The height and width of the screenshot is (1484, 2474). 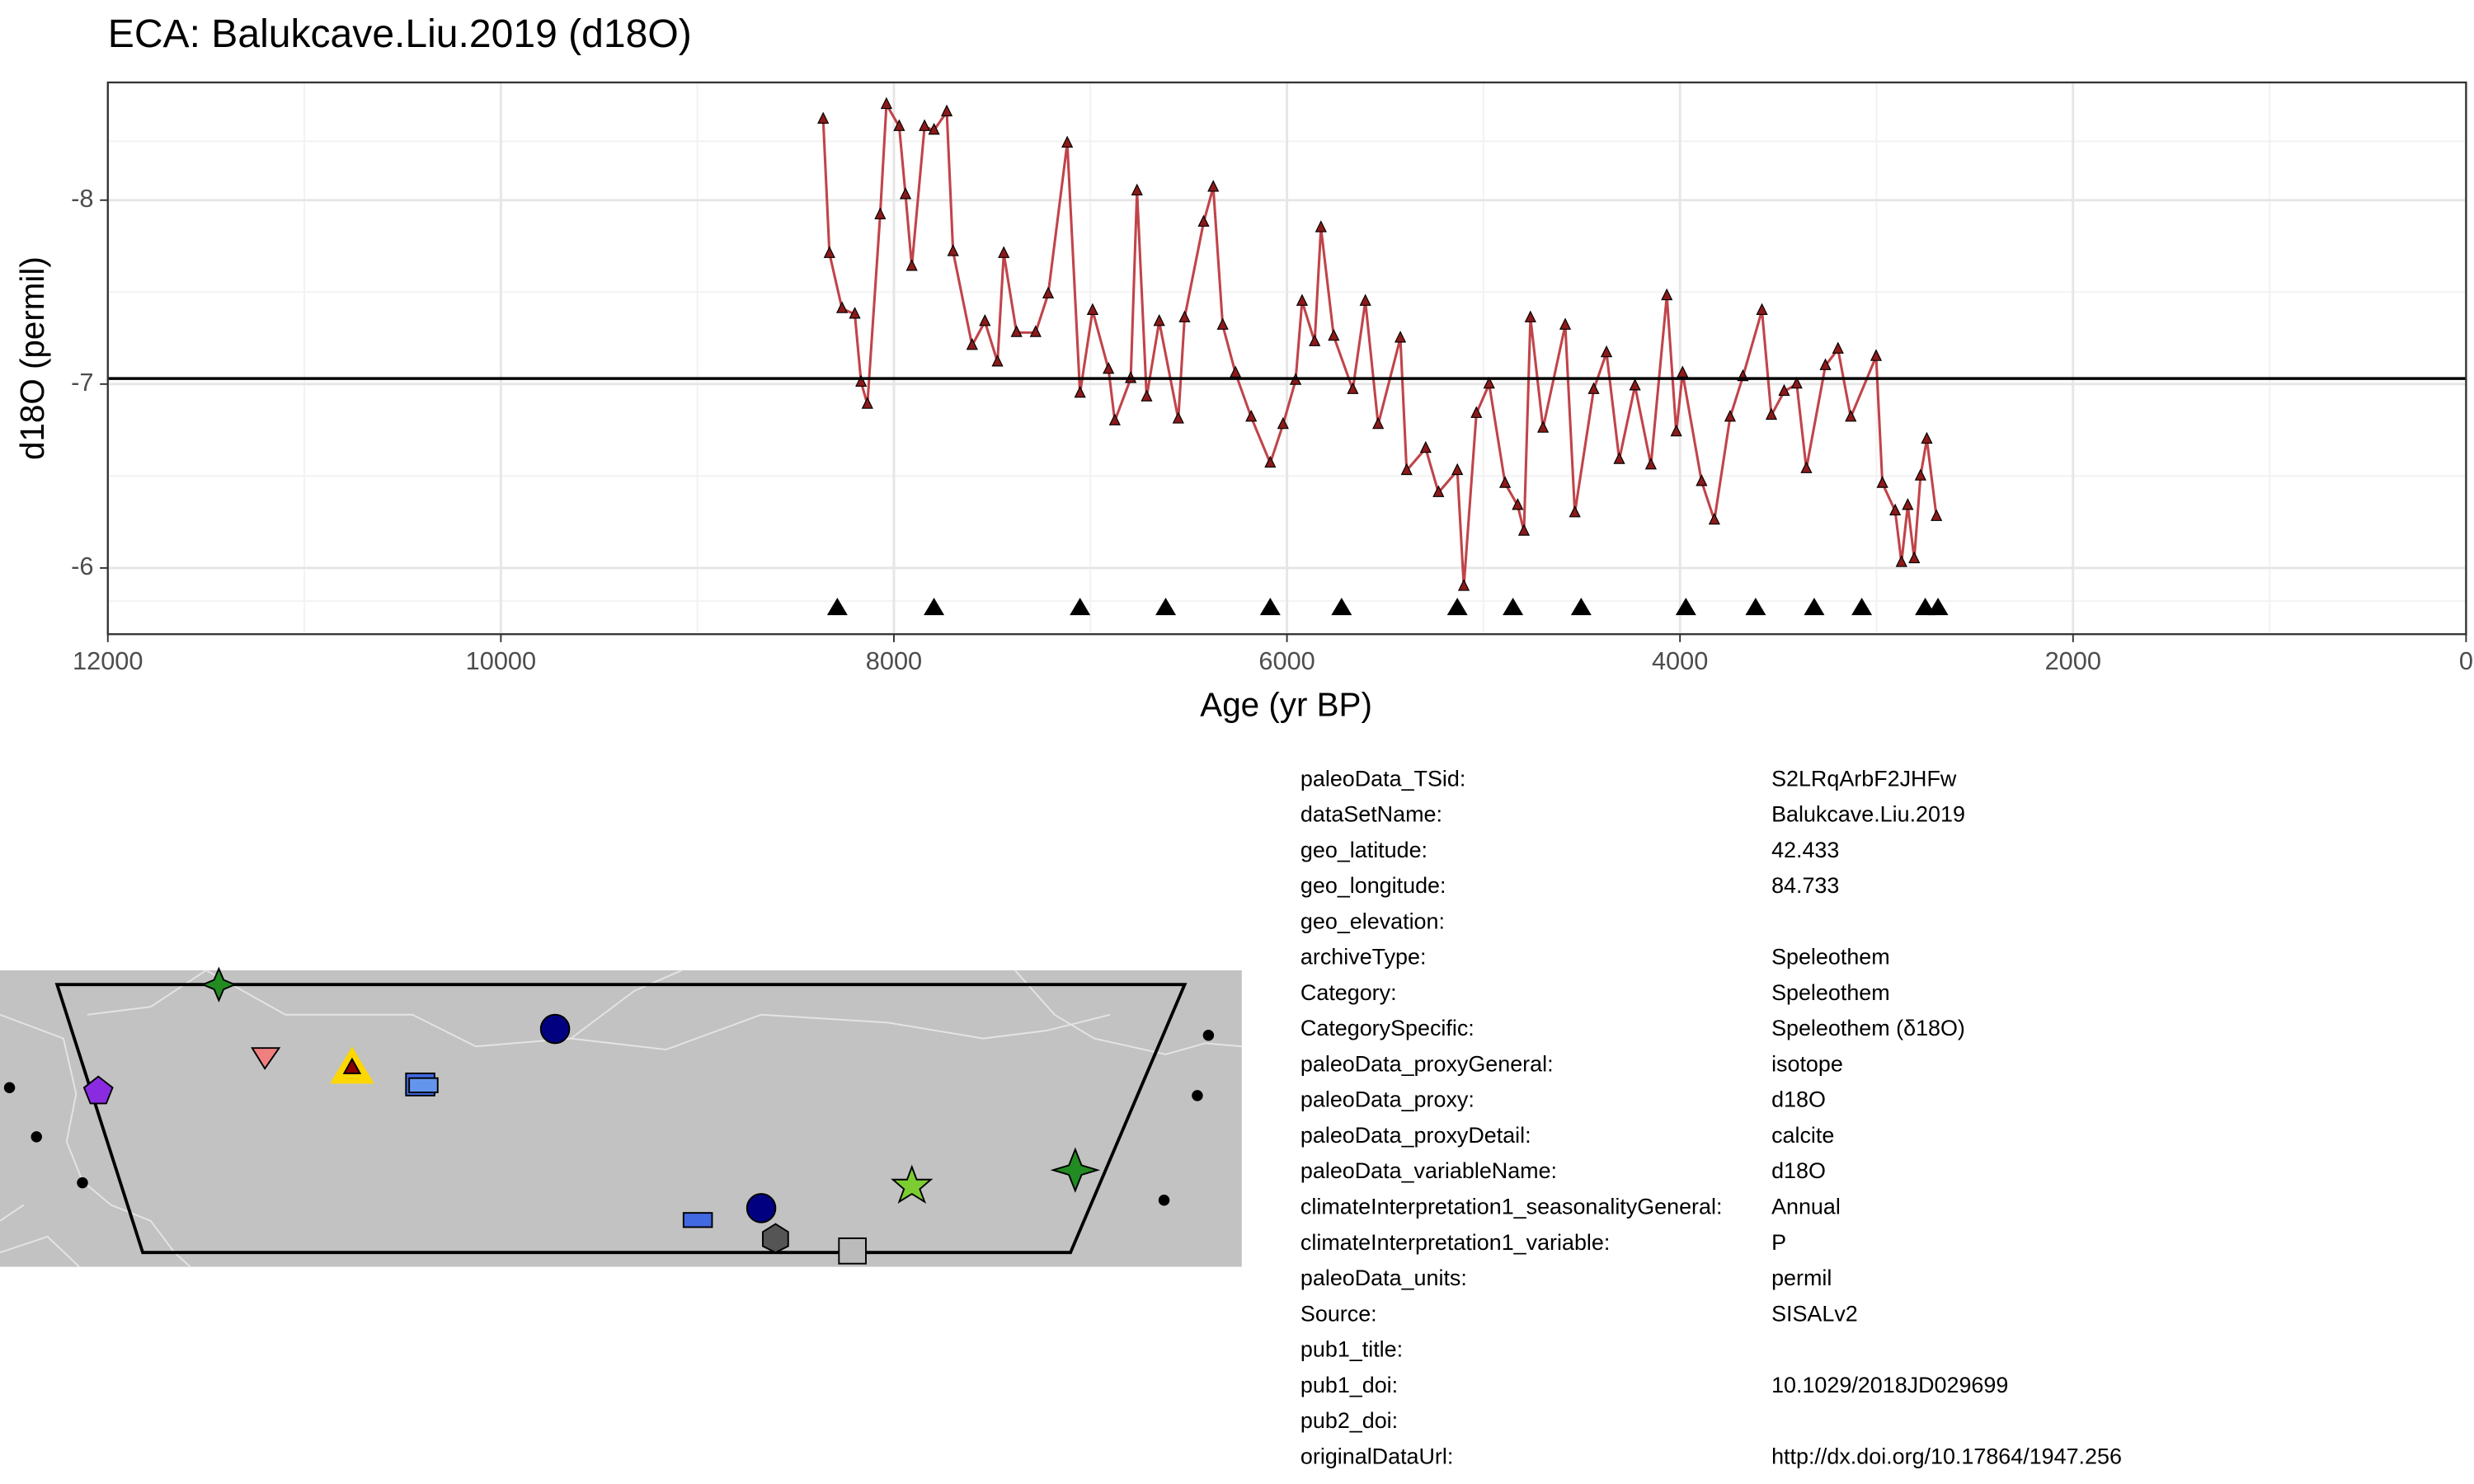 What do you see at coordinates (1805, 850) in the screenshot?
I see `metadata-value: 42.433` at bounding box center [1805, 850].